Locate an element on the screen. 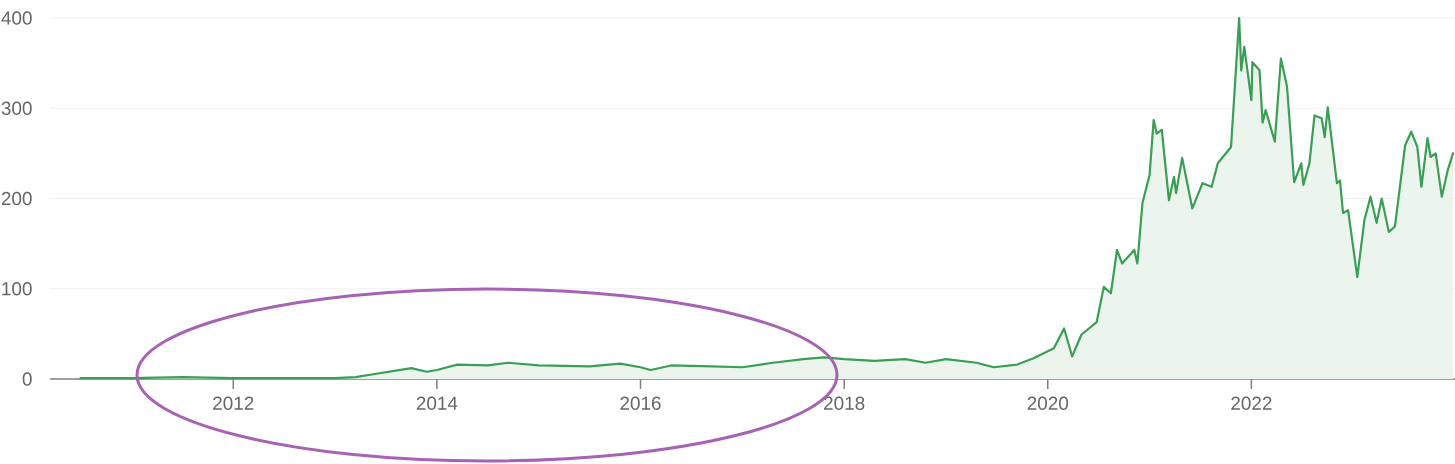 Image resolution: width=1455 pixels, height=464 pixels. y-tick-label: 200 is located at coordinates (16, 198).